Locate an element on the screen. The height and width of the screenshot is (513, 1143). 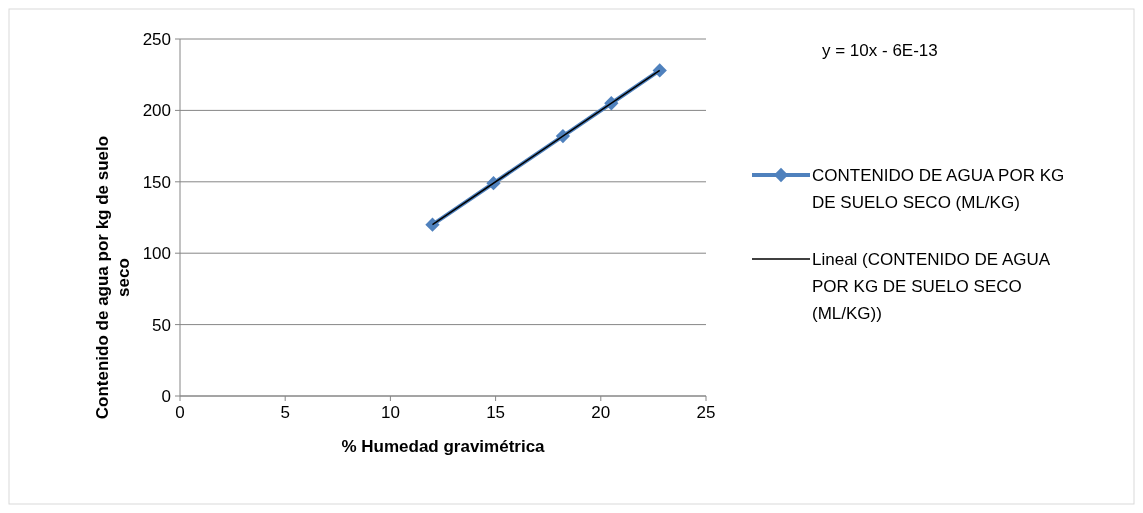
x-axis-title: % Humedad gravimétrica is located at coordinates (443, 446).